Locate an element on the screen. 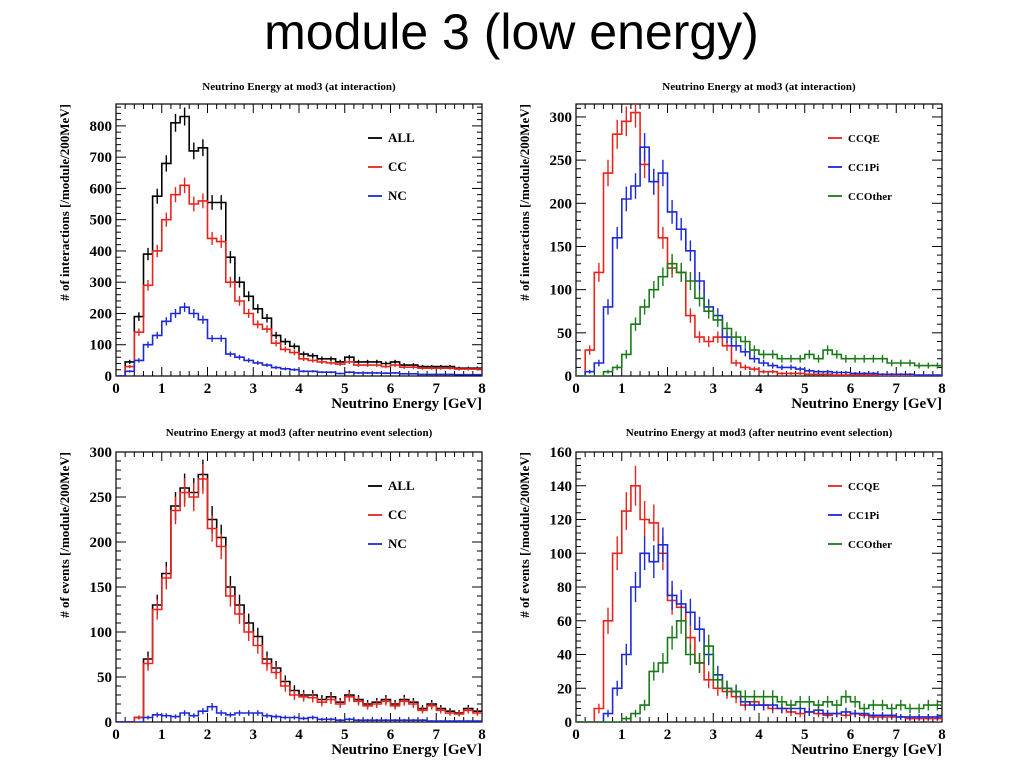 Image resolution: width=1023 pixels, height=767 pixels. series-line-ccqe is located at coordinates (759, 243).